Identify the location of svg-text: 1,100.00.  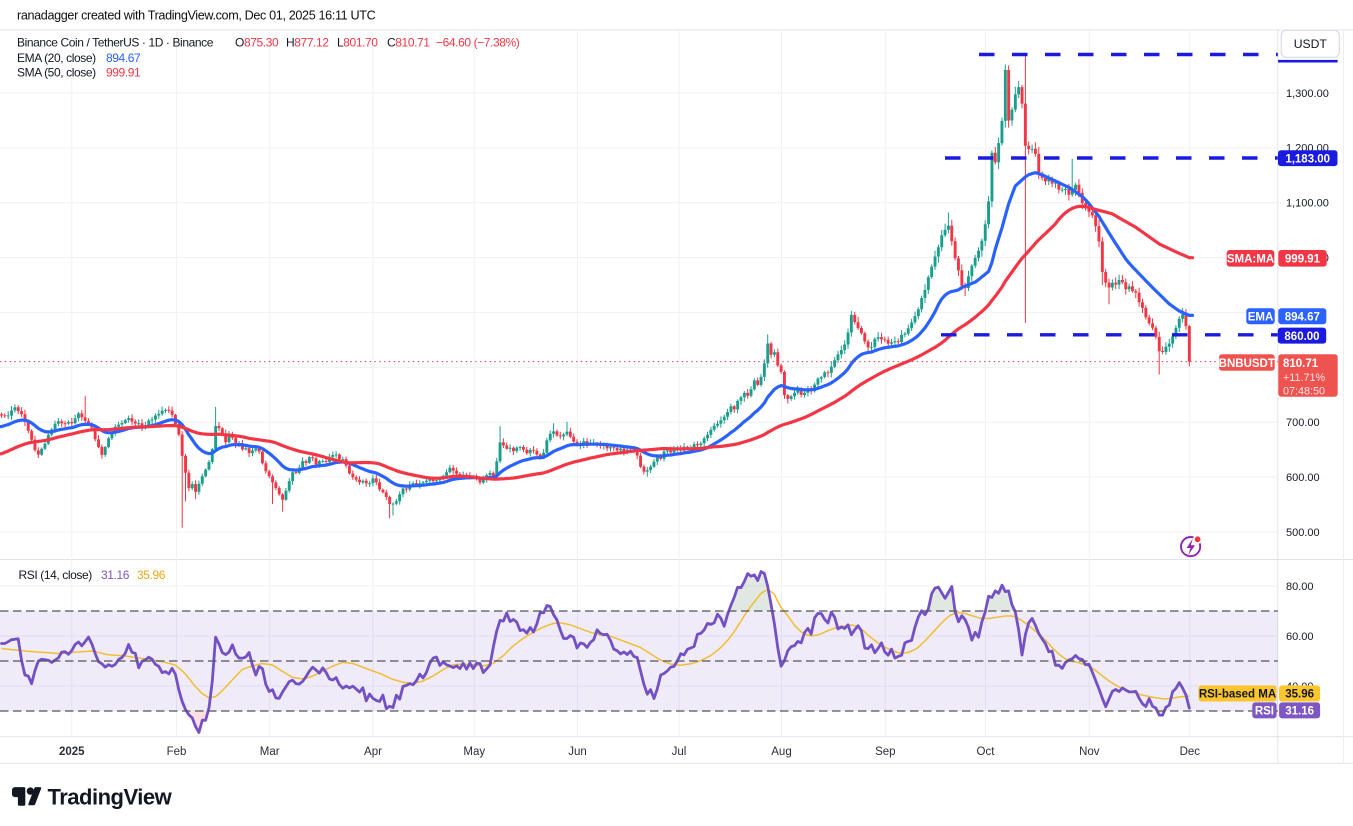
(1307, 204).